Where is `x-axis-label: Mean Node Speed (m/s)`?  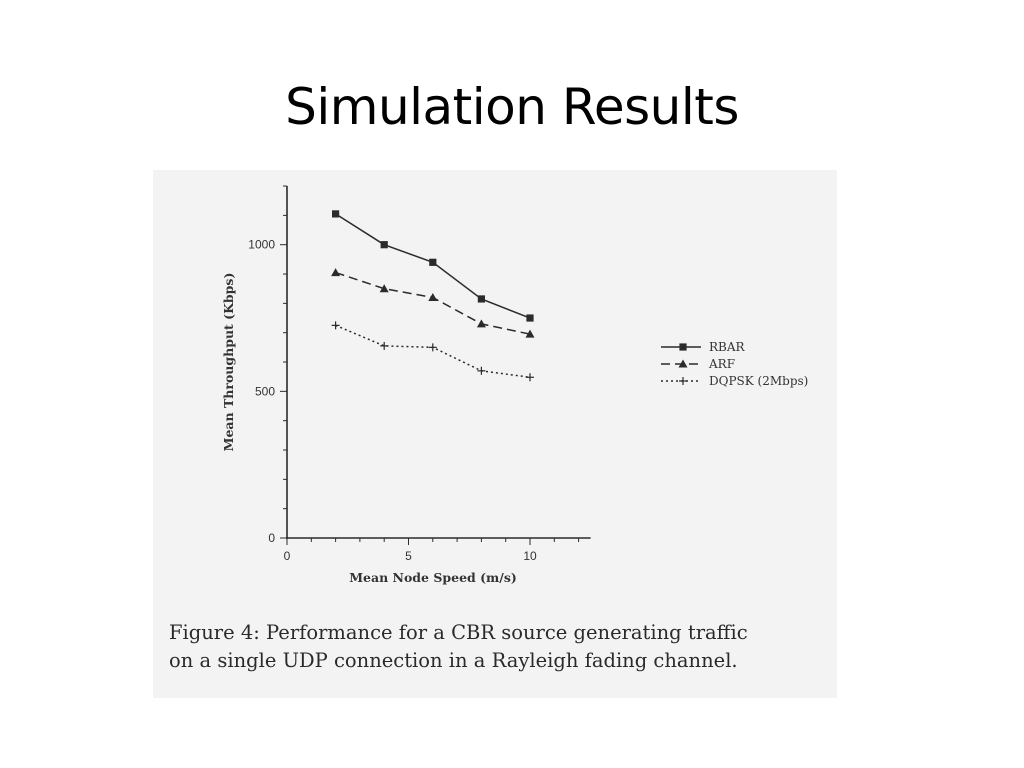
x-axis-label: Mean Node Speed (m/s) is located at coordinates (433, 577).